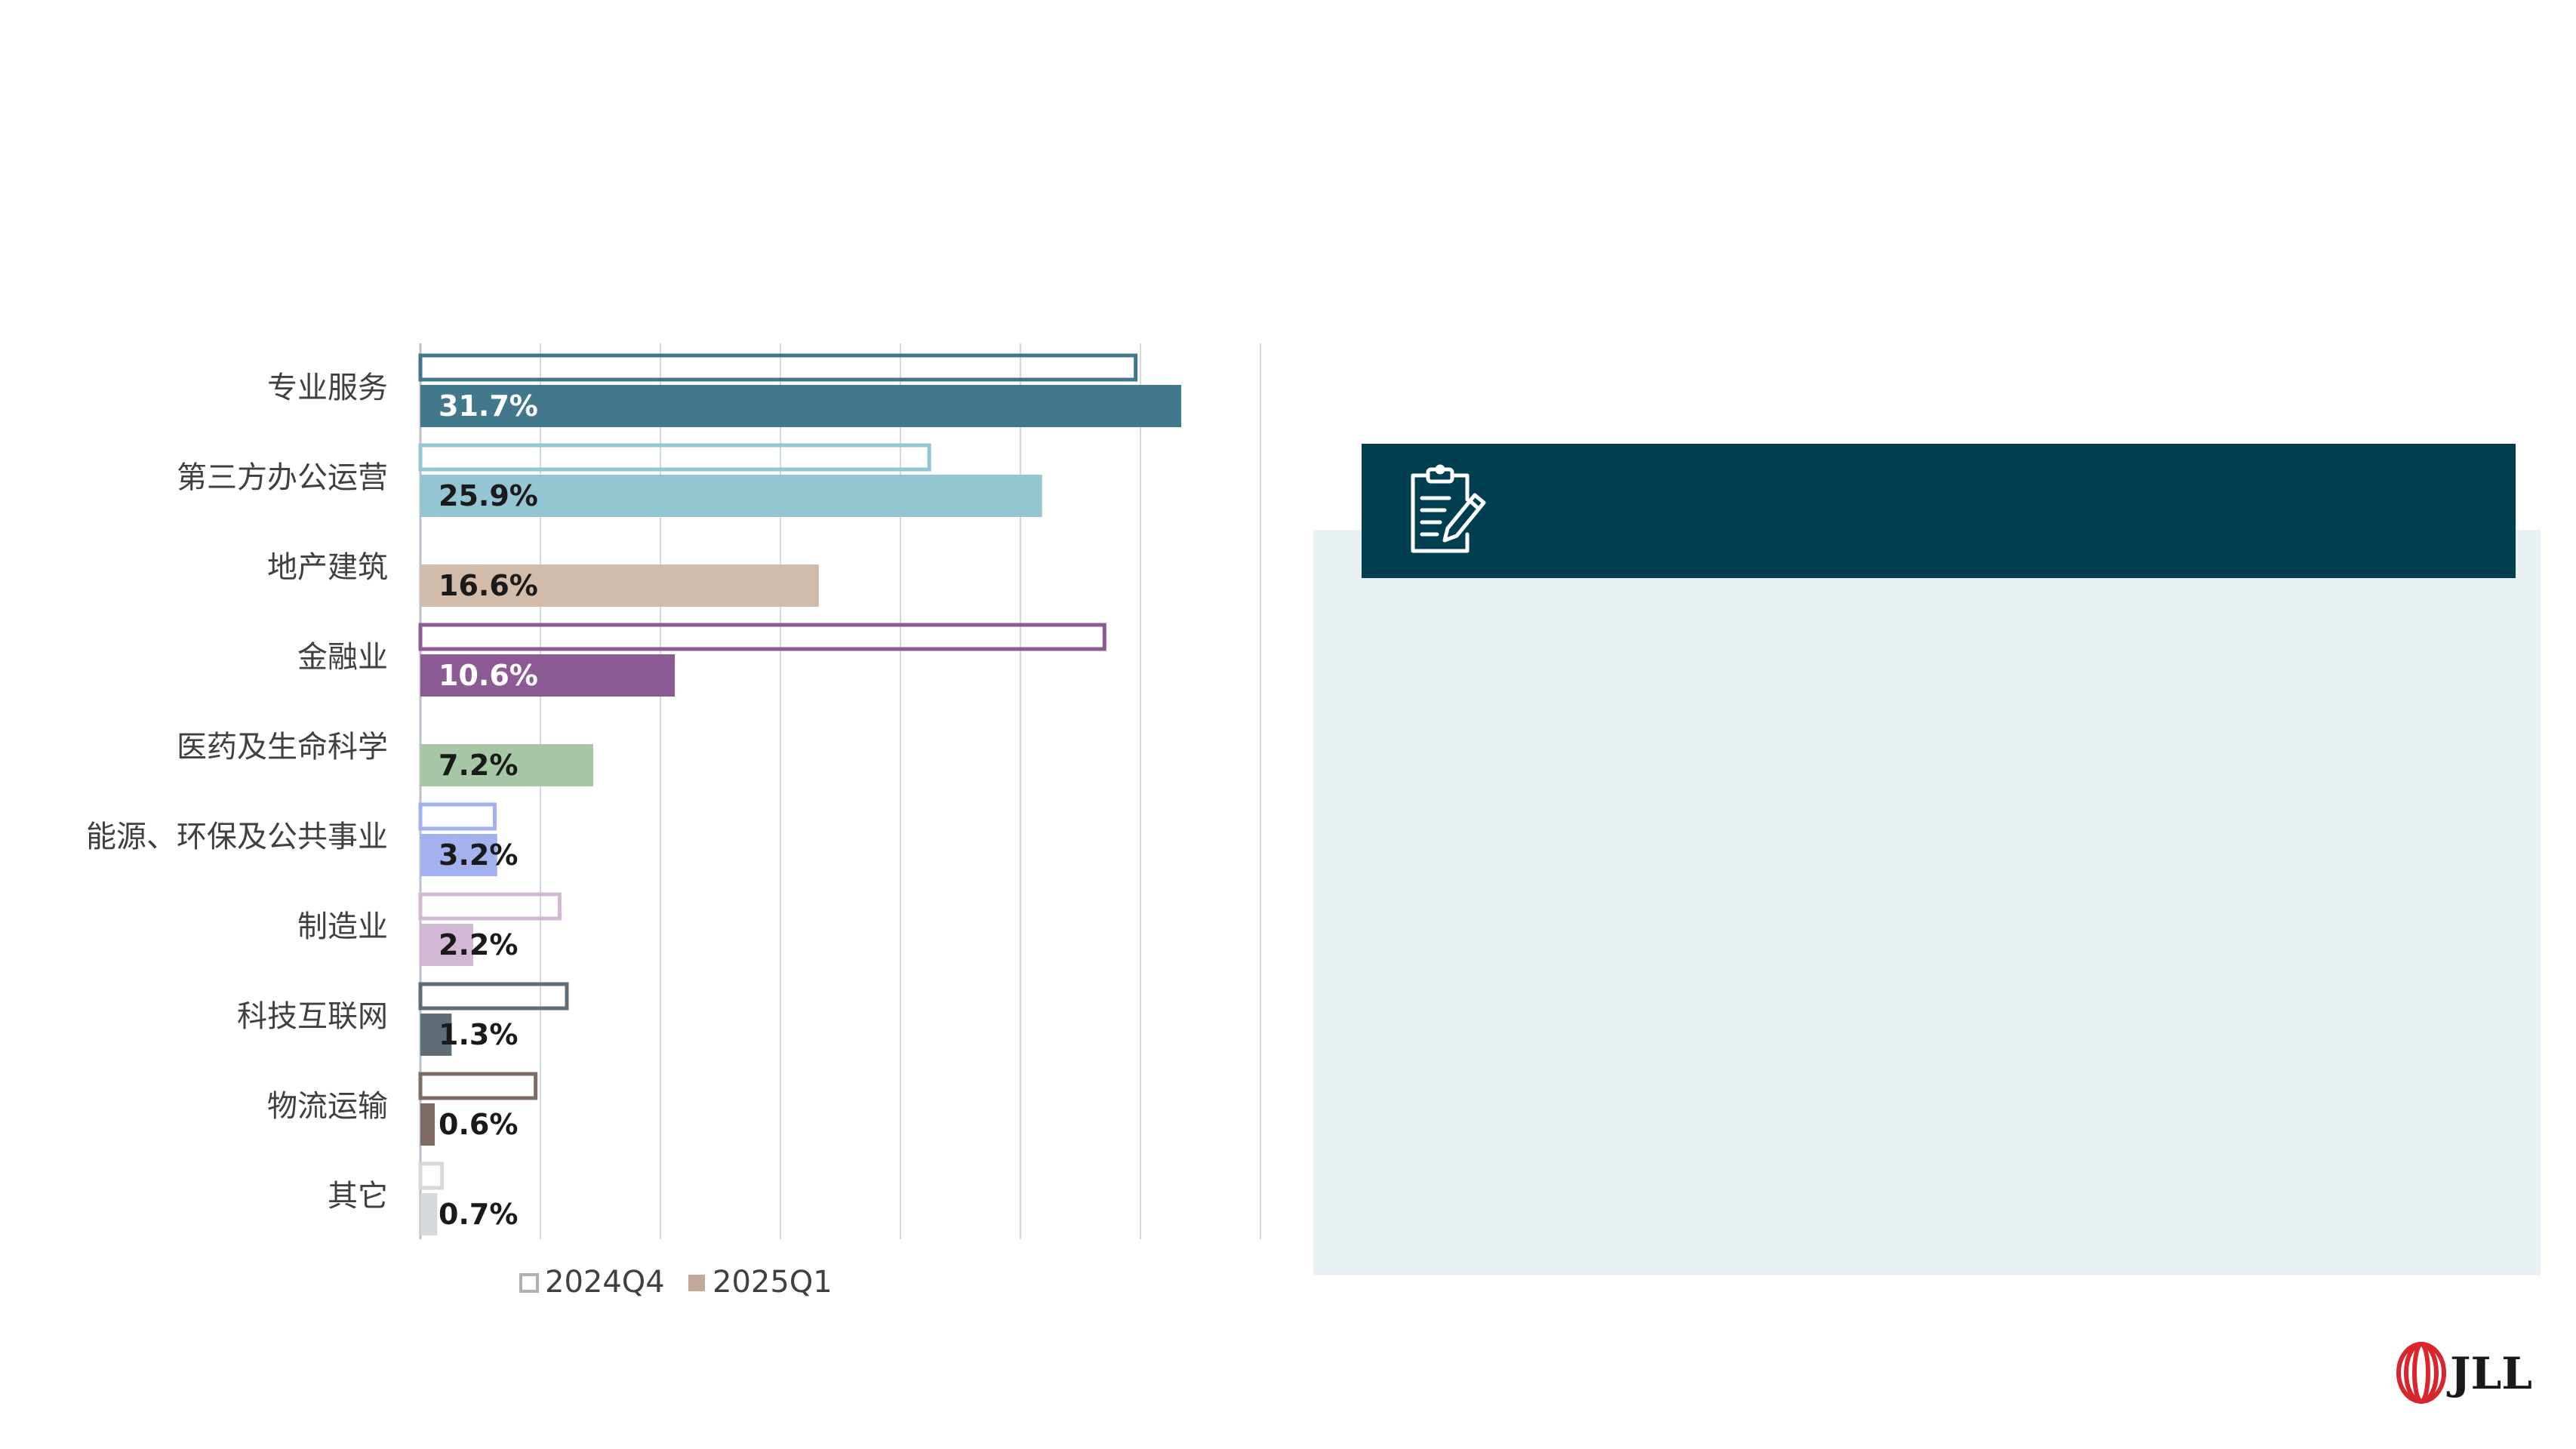 This screenshot has width=2576, height=1449. Describe the element at coordinates (2489, 1373) in the screenshot. I see `jll-logo-text: JLL` at that location.